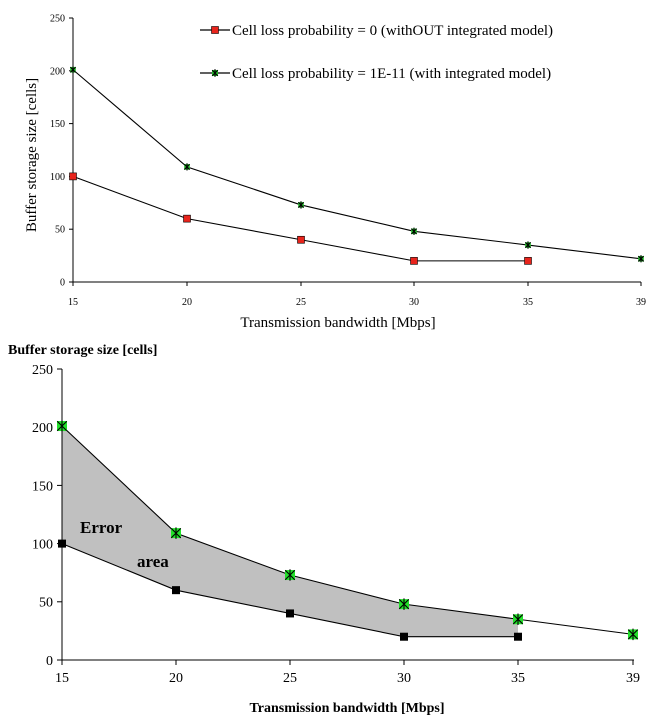 This screenshot has width=651, height=720. I want to click on bottom-x-tick-label: 30, so click(404, 678).